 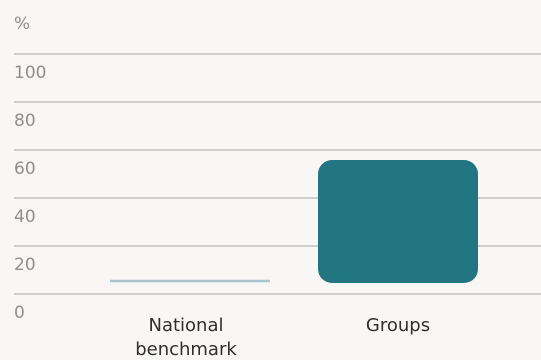 I want to click on y-tick-label-20: 20, so click(x=25, y=265).